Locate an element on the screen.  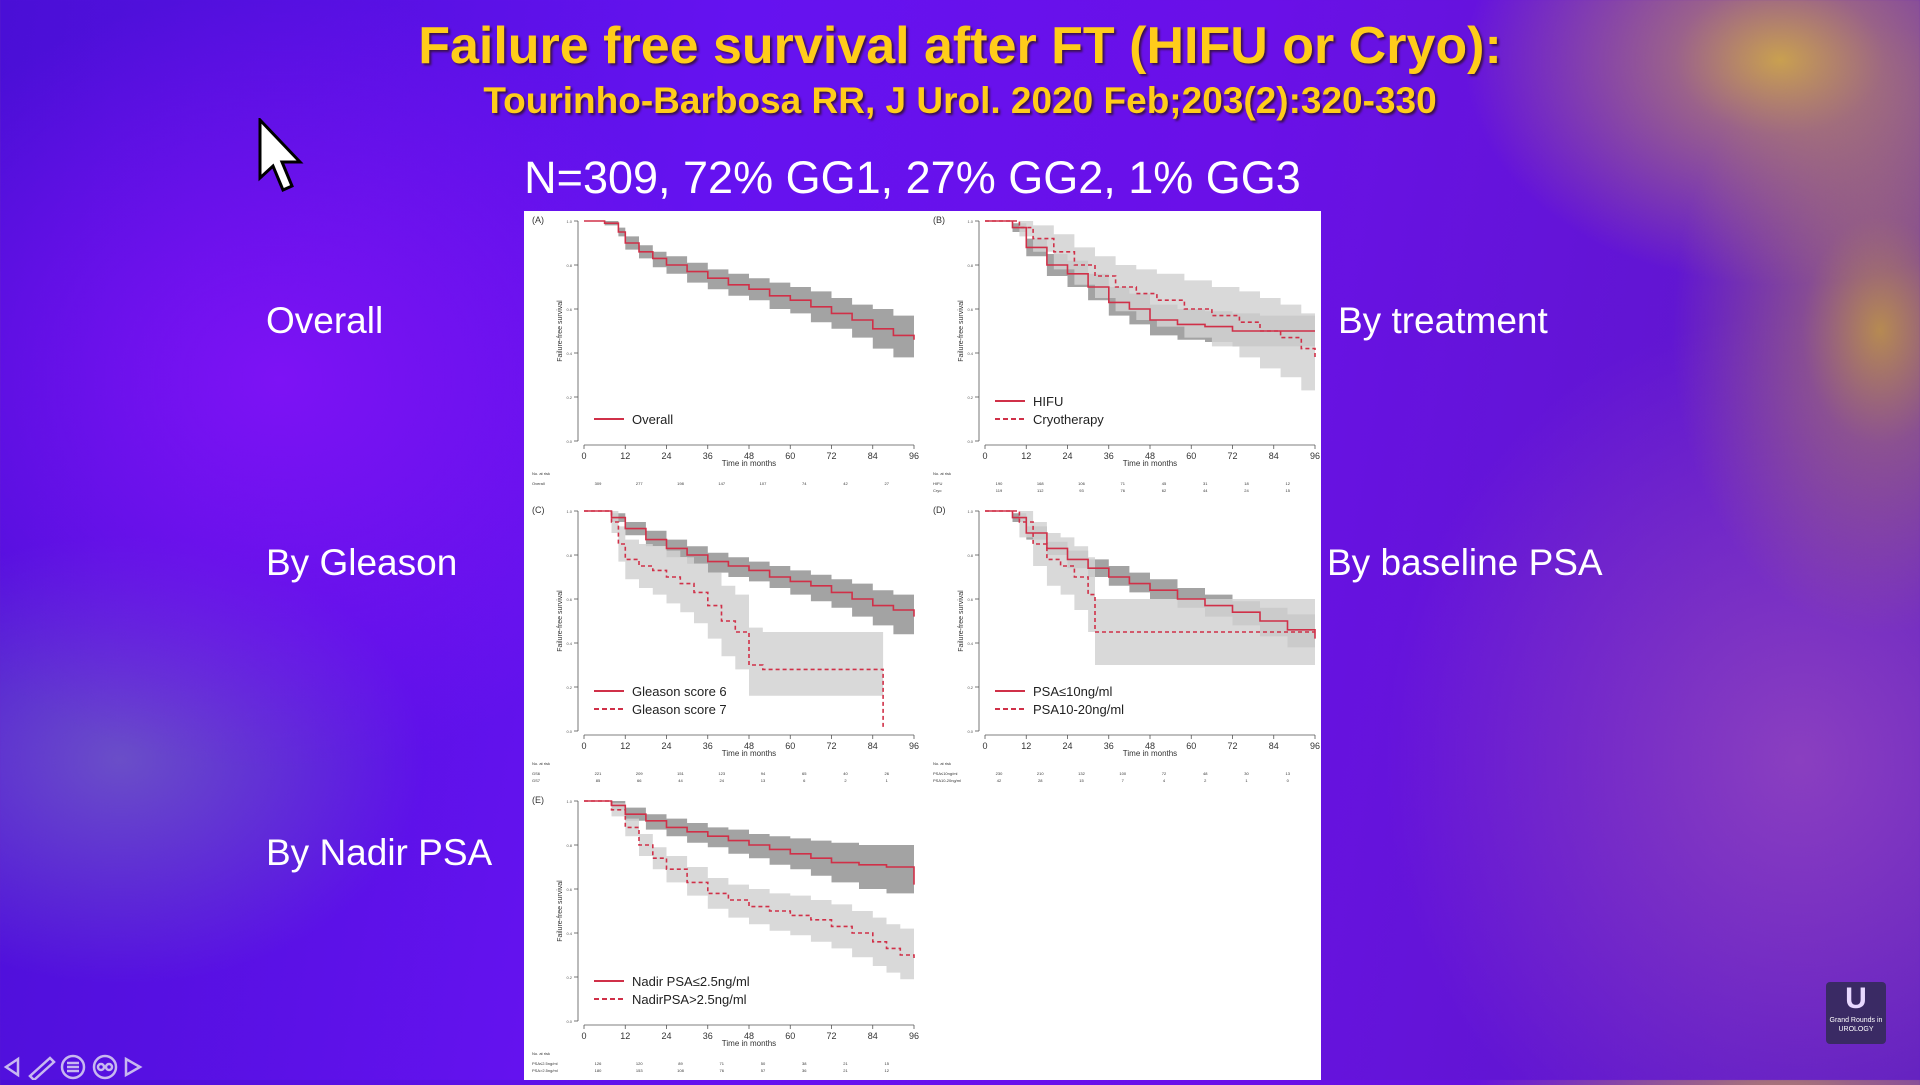
risk-value: 40 is located at coordinates (845, 773).